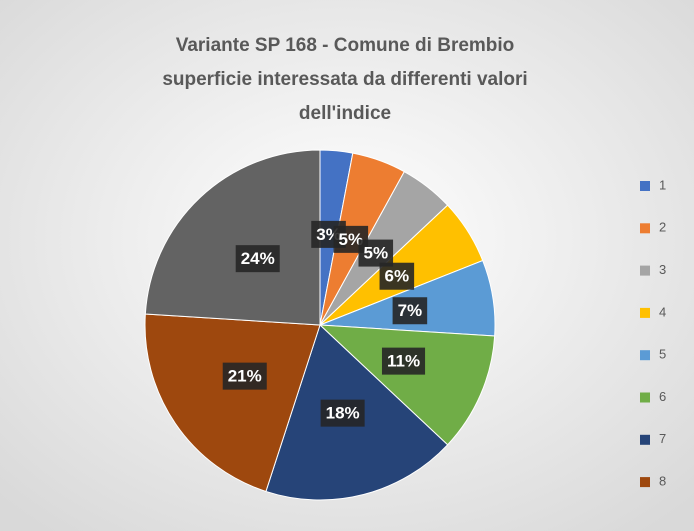 This screenshot has height=531, width=694. I want to click on chart-title: Variante SP 168 - Comune di Brembio, so click(345, 45).